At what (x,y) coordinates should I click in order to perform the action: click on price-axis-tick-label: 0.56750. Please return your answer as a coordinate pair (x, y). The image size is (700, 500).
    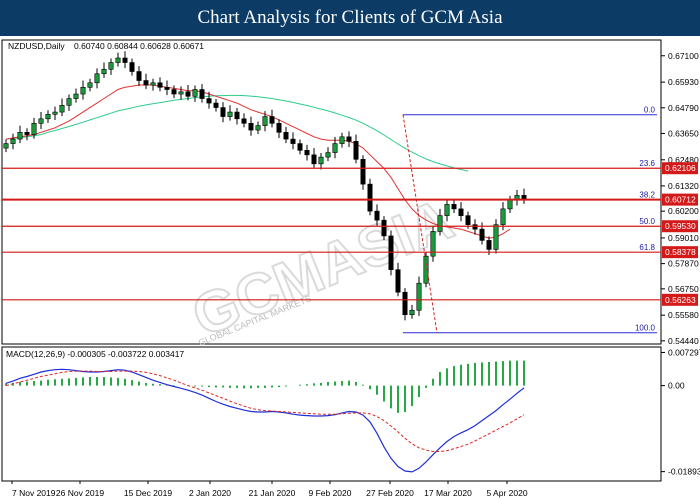
    Looking at the image, I should click on (683, 289).